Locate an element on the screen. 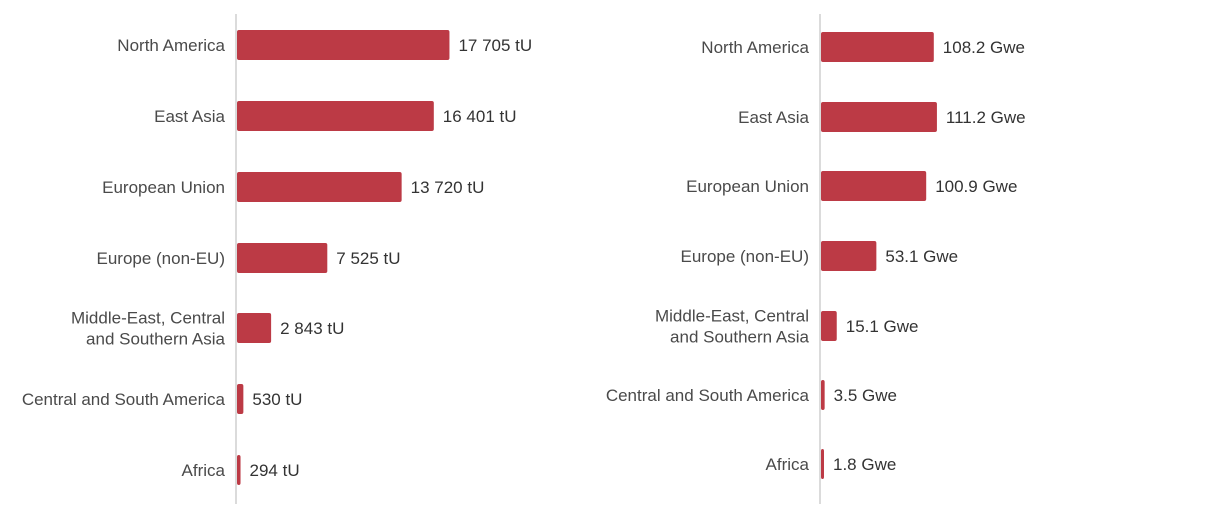 Image resolution: width=1217 pixels, height=509 pixels. value-label: 7 525 tU is located at coordinates (368, 258).